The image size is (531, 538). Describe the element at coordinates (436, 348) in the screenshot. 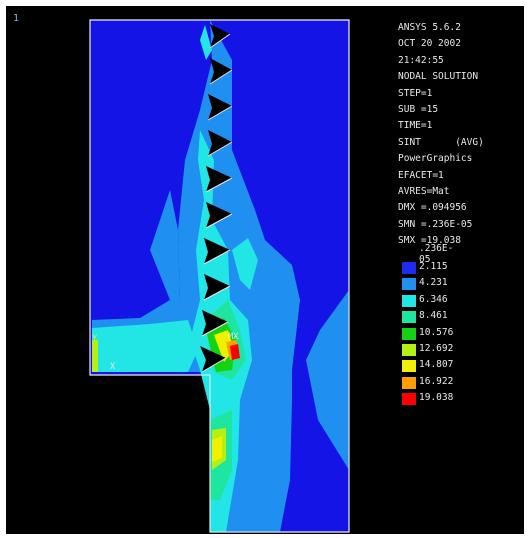

I see `legend-value: 12.692` at that location.